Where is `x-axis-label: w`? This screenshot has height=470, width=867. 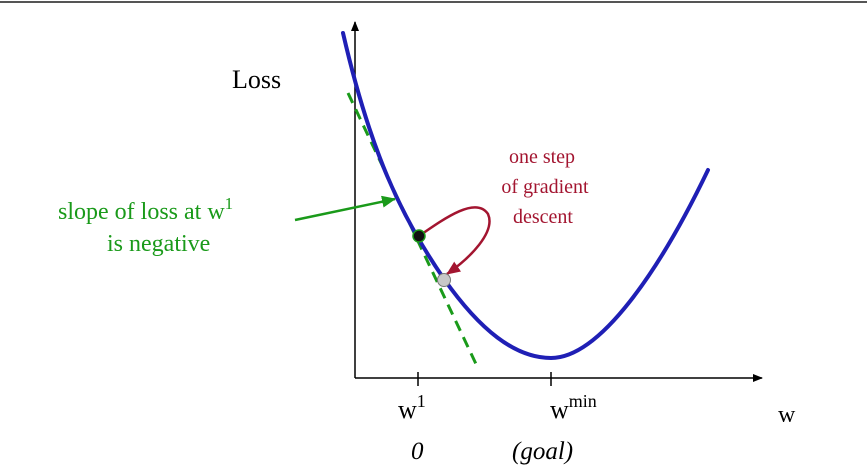 x-axis-label: w is located at coordinates (787, 415).